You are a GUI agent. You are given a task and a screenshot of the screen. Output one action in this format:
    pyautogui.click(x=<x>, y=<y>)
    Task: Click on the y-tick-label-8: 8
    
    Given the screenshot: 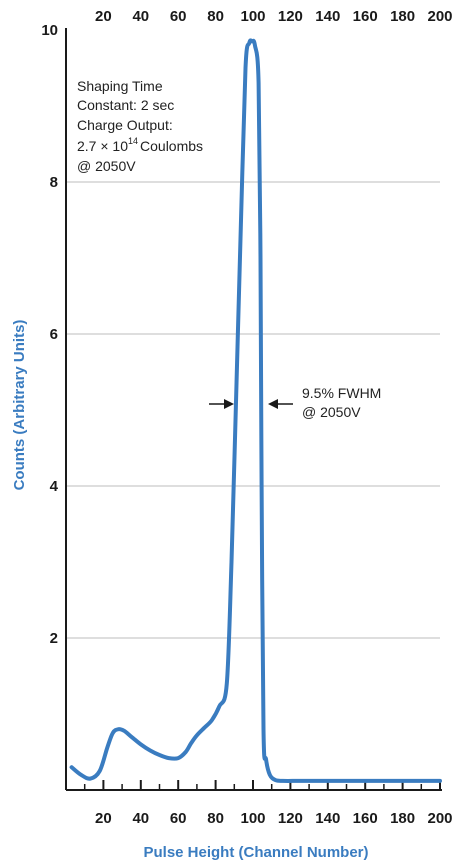 What is the action you would take?
    pyautogui.click(x=54, y=182)
    